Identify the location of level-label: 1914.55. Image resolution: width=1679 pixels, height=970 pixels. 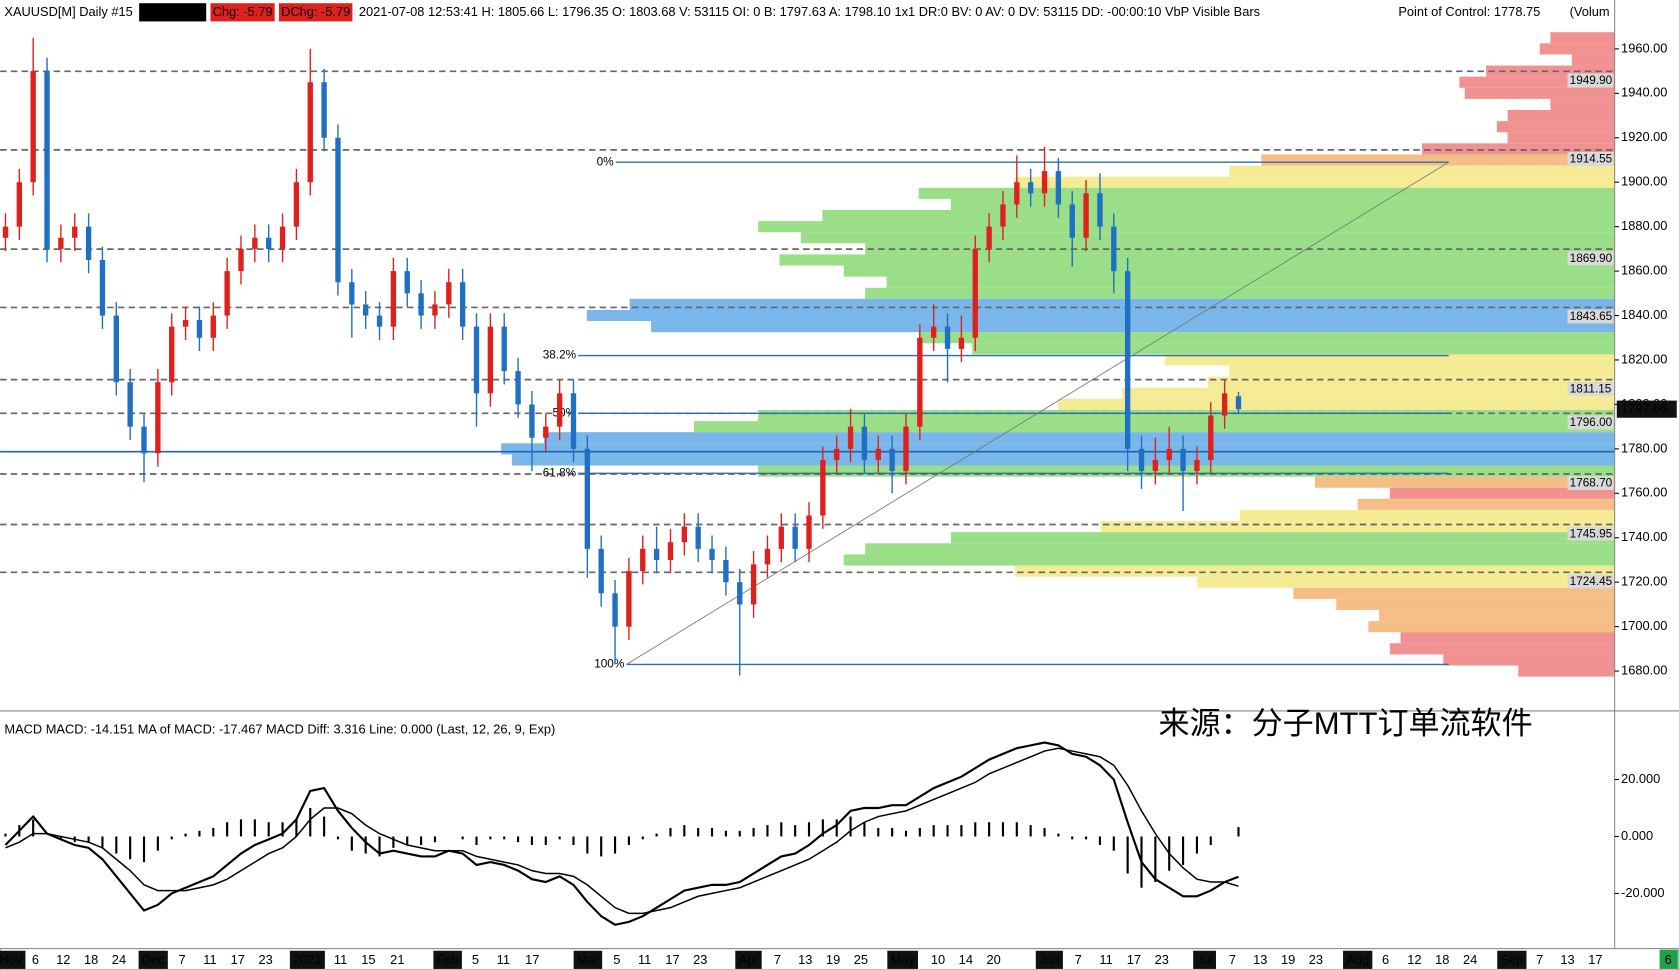
(1591, 159).